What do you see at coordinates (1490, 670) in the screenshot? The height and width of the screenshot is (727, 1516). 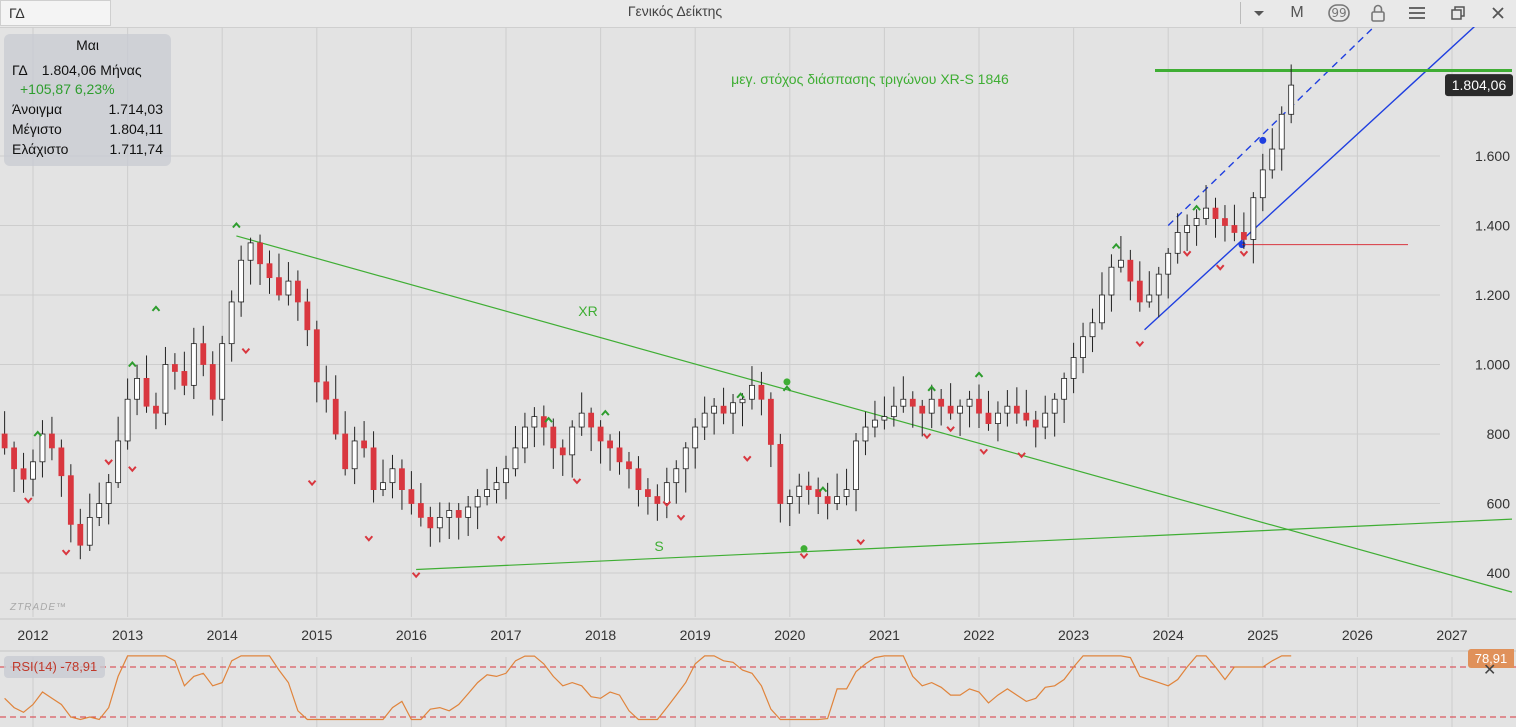 I see `rsi-close-icon: ✕` at bounding box center [1490, 670].